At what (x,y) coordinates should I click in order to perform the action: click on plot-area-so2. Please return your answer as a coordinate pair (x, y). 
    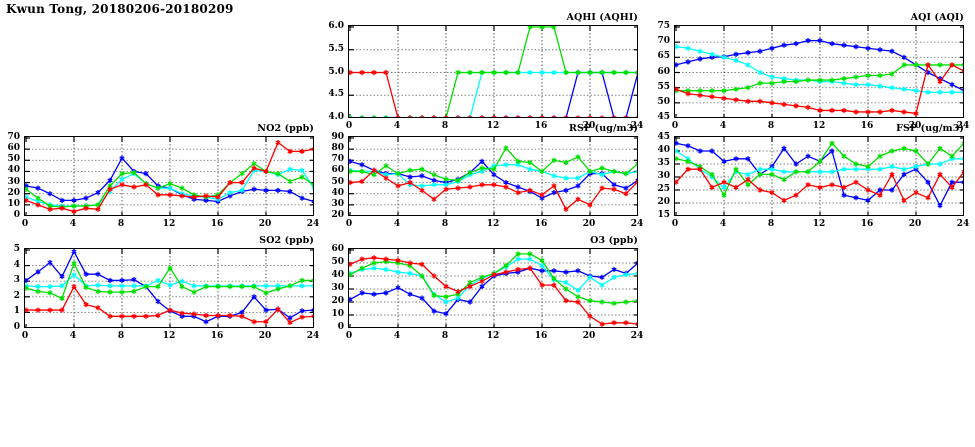
    Looking at the image, I should click on (169, 288).